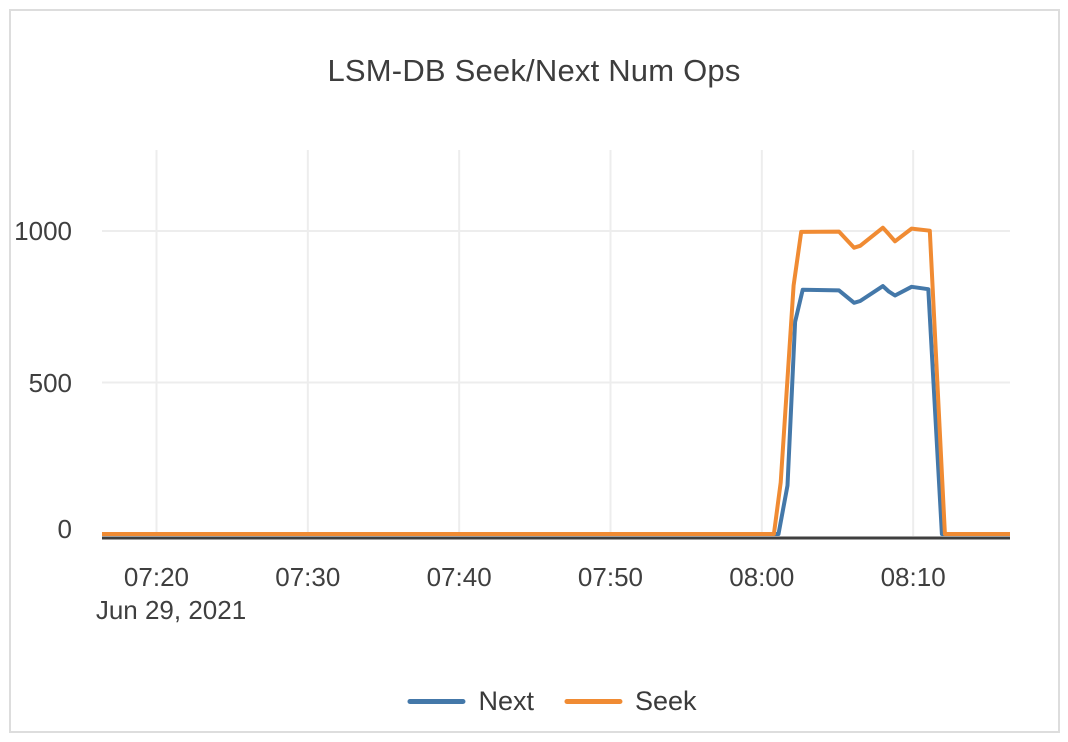  What do you see at coordinates (64, 529) in the screenshot?
I see `y-tick-label: 0` at bounding box center [64, 529].